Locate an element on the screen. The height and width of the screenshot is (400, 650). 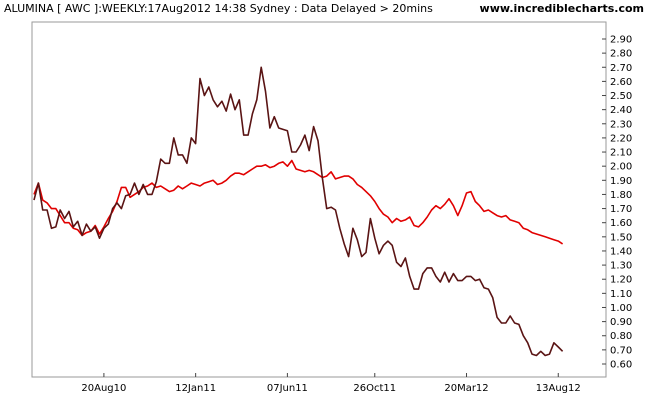
x-tick-label: 26Oct11 is located at coordinates (374, 388).